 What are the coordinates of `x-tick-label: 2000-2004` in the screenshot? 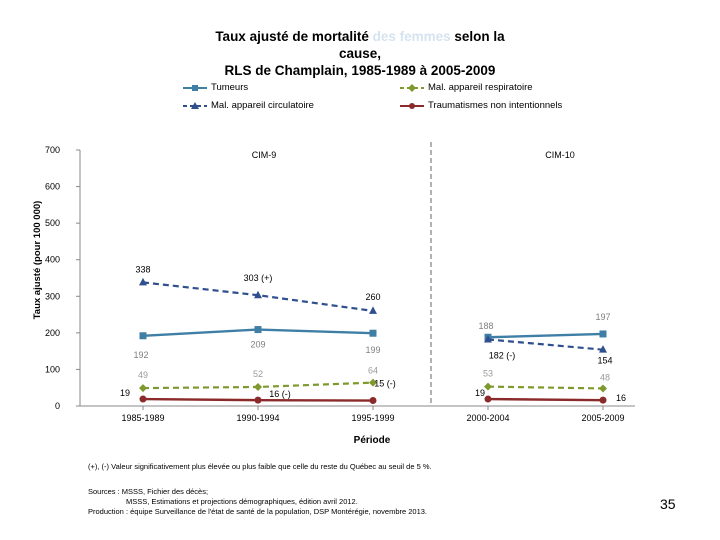 It's located at (487, 418).